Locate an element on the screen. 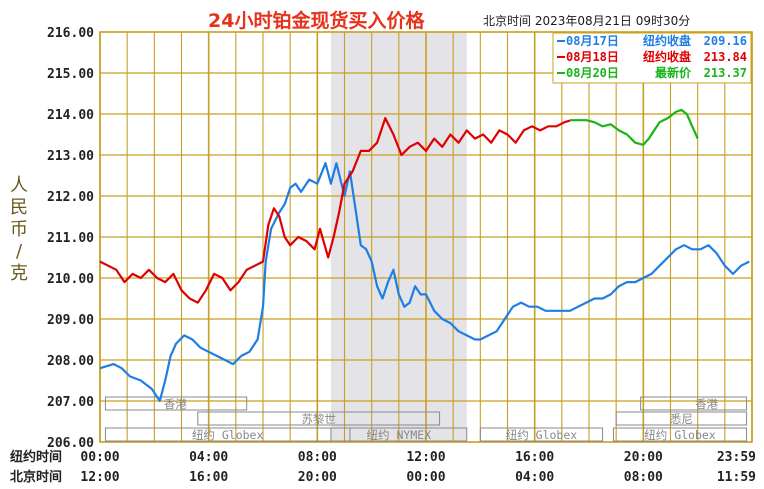 This screenshot has height=489, width=764. x-tick-label-top: 12:00 is located at coordinates (425, 457).